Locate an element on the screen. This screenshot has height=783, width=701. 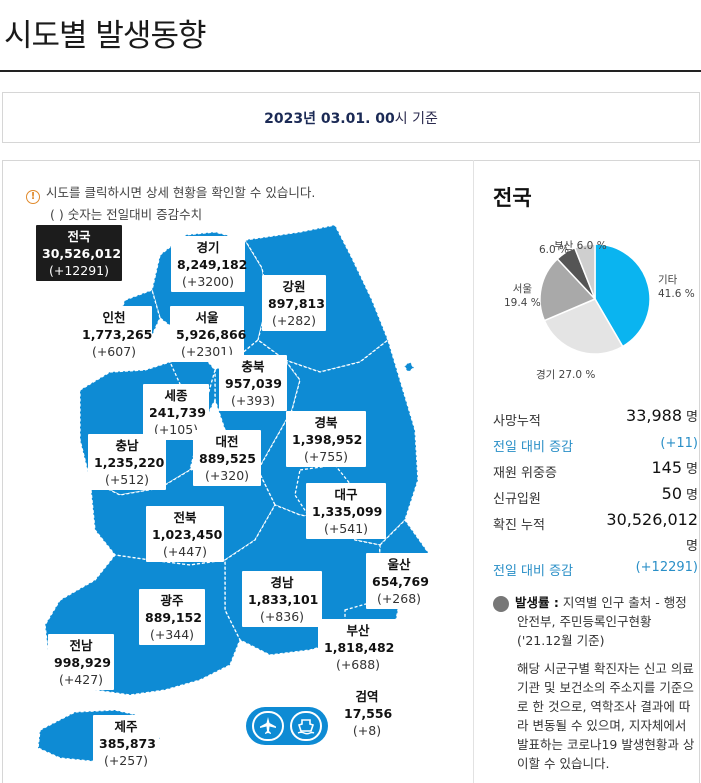
stat-number: 145 is located at coordinates (667, 467).